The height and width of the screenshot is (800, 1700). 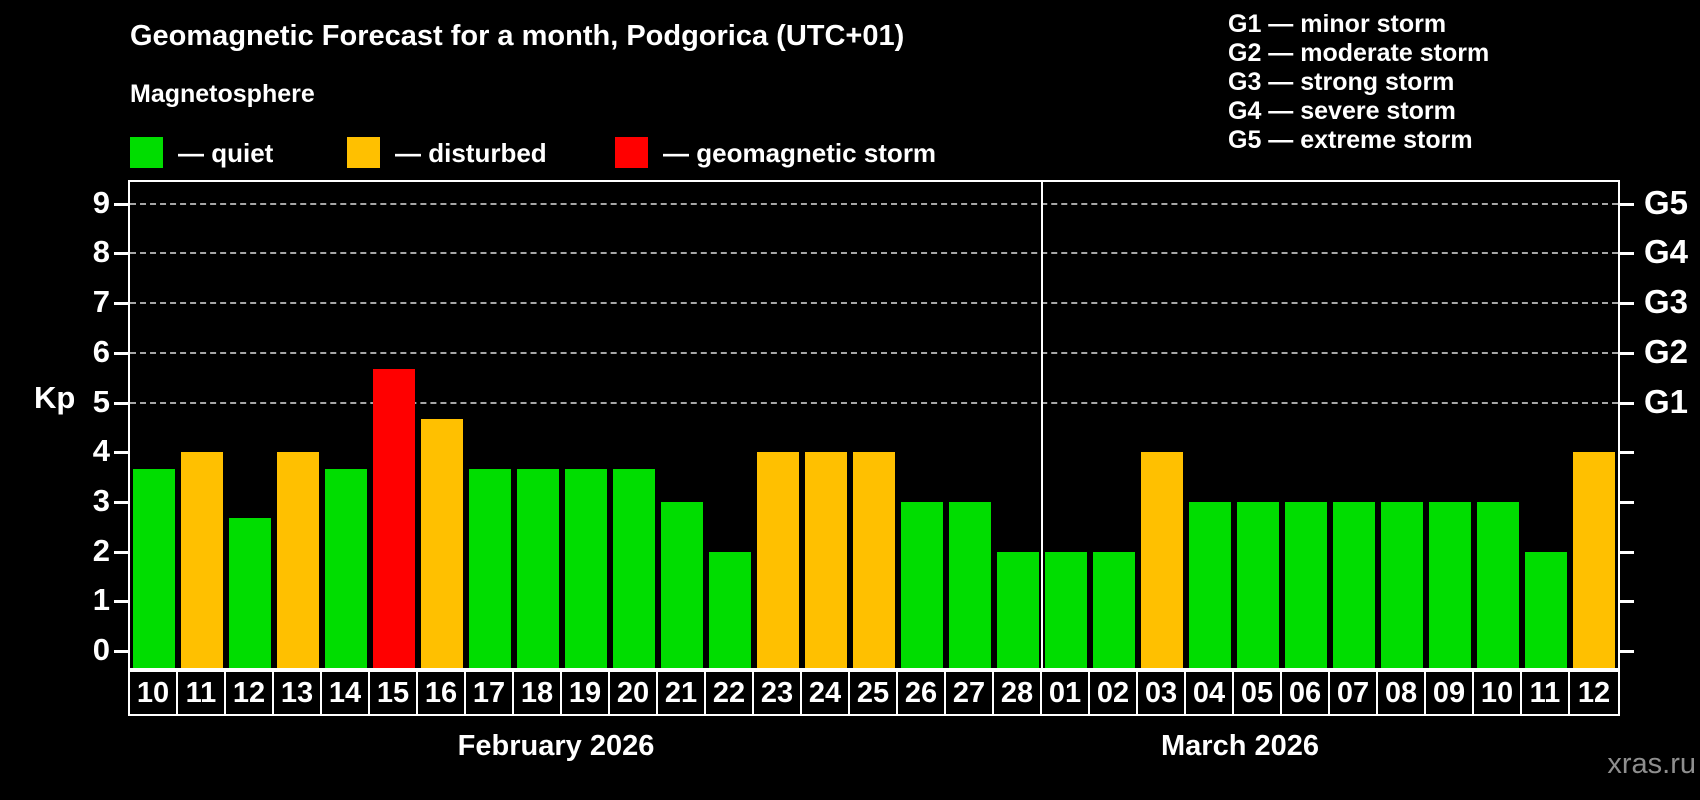 What do you see at coordinates (250, 693) in the screenshot?
I see `day-cell-february-12: 12` at bounding box center [250, 693].